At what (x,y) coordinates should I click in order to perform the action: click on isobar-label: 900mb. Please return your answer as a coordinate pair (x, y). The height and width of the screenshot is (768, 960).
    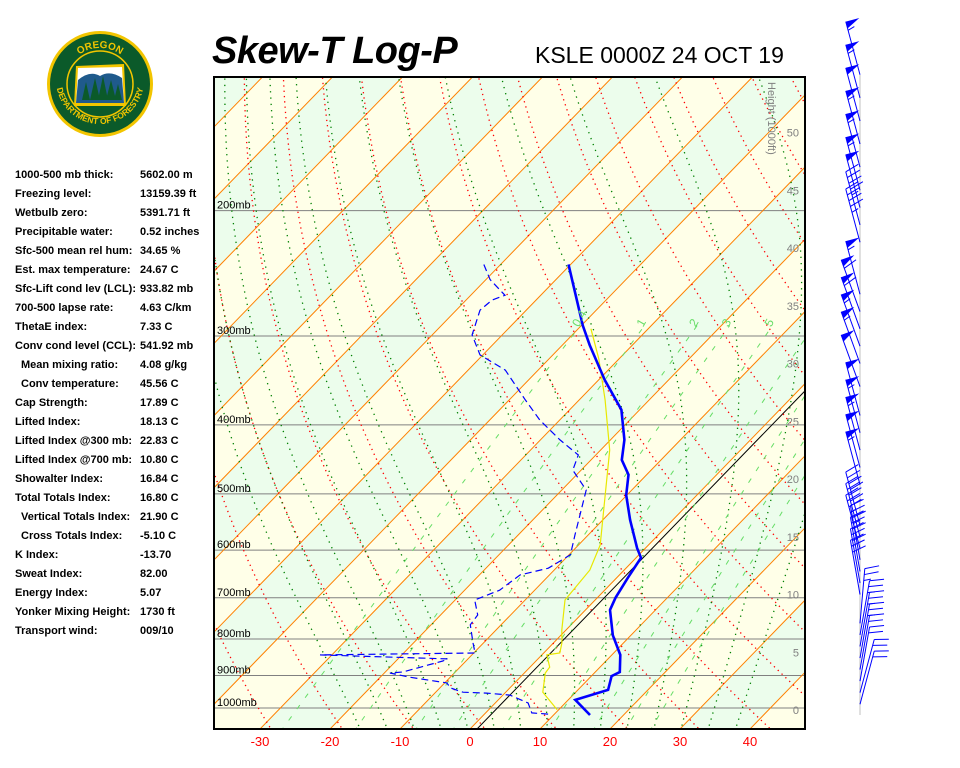
    Looking at the image, I should click on (234, 670).